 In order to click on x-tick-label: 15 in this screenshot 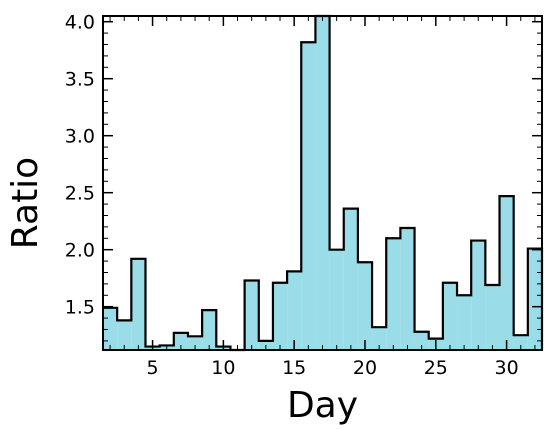, I will do `click(294, 368)`.